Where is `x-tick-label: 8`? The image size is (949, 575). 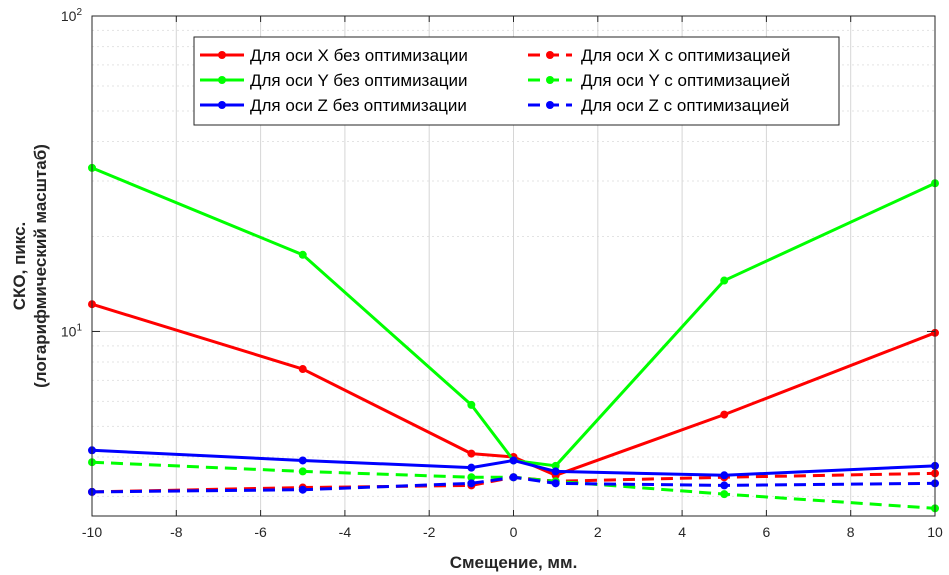
x-tick-label: 8 is located at coordinates (851, 532).